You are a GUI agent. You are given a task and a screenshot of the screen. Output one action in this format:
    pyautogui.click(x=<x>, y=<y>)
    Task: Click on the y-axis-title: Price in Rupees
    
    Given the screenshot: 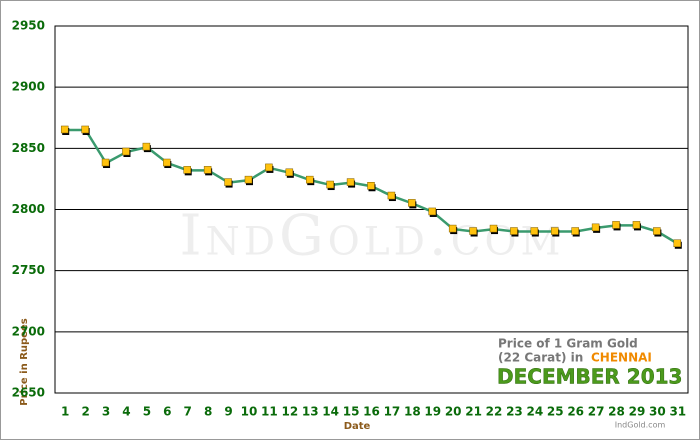 What is the action you would take?
    pyautogui.click(x=24, y=361)
    